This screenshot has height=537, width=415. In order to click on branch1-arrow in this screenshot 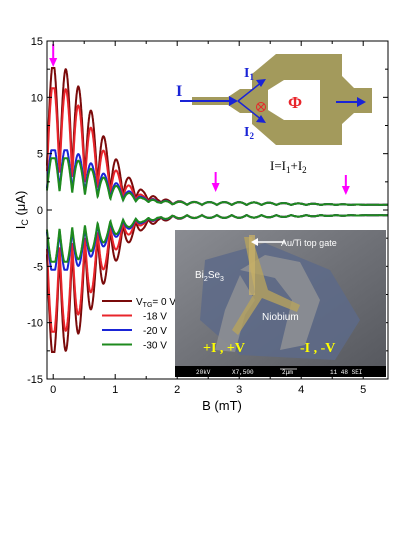, I will do `click(250, 91)`.